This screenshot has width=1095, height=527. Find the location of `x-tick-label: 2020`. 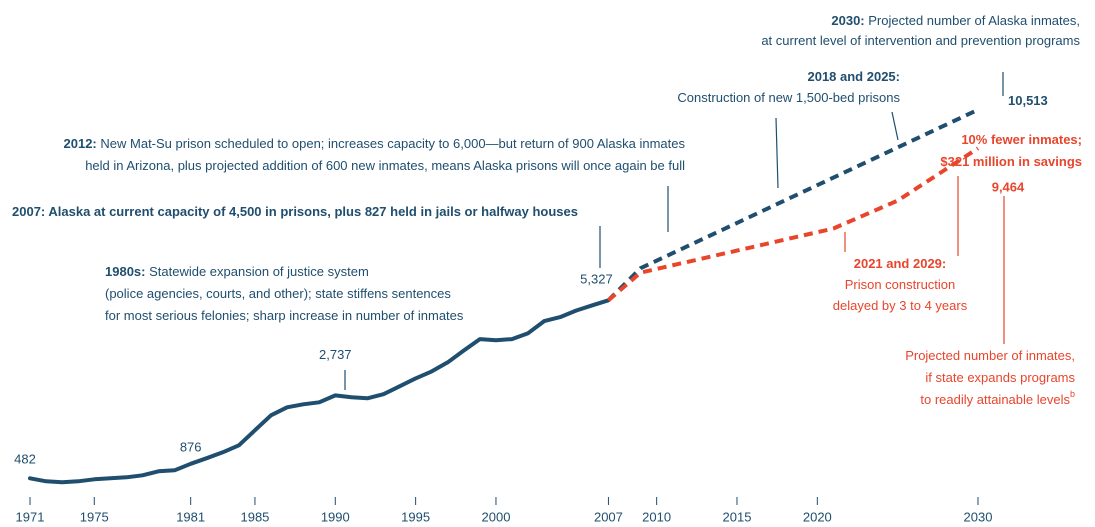

x-tick-label: 2020 is located at coordinates (817, 516).